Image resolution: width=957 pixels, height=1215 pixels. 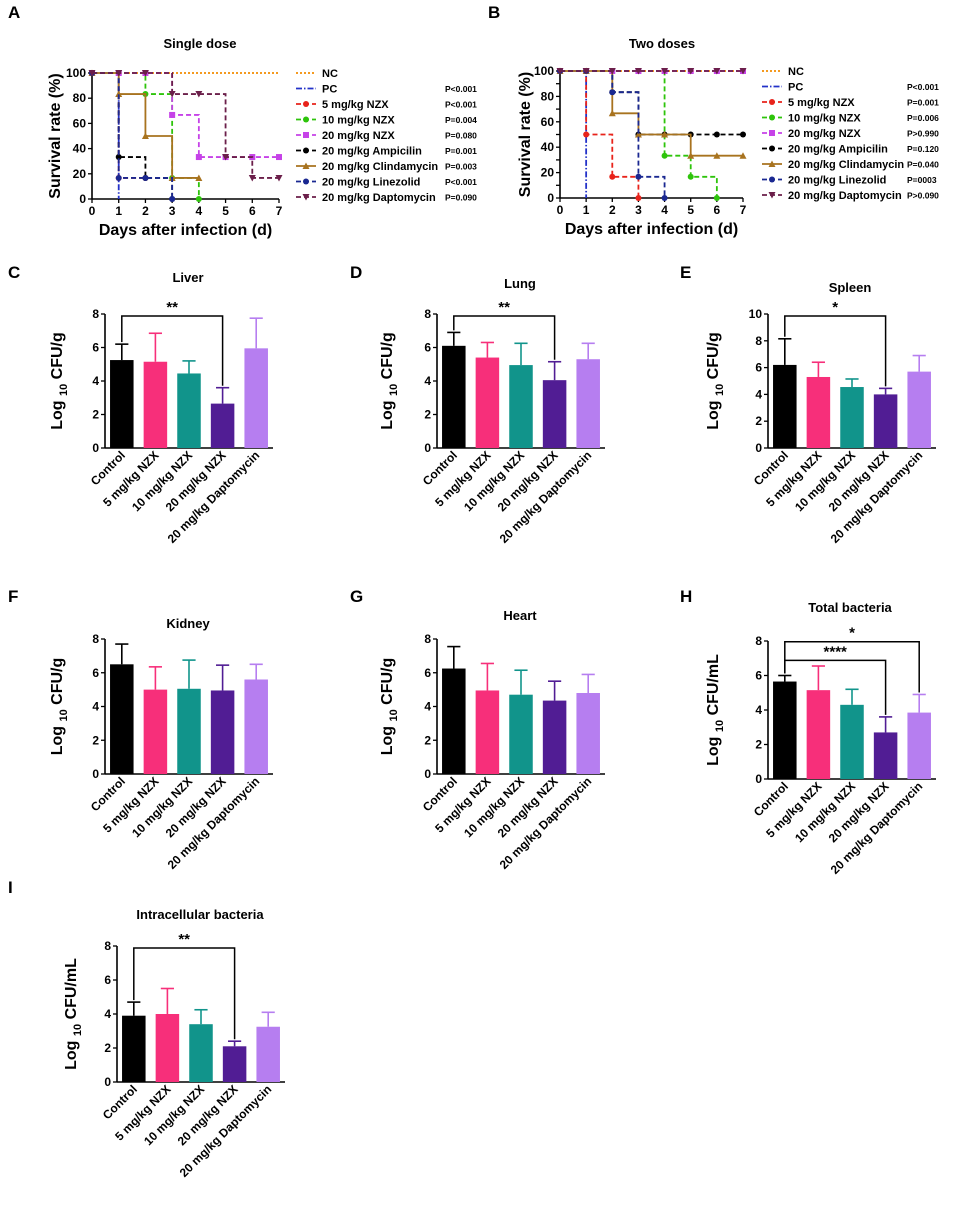 I want to click on chart-title: Single dose, so click(x=200, y=43).